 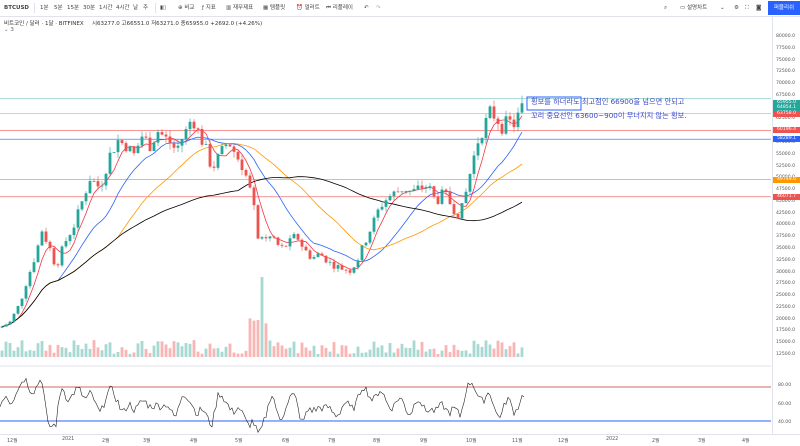 What do you see at coordinates (736, 8) in the screenshot?
I see `settings-icon: ⚙` at bounding box center [736, 8].